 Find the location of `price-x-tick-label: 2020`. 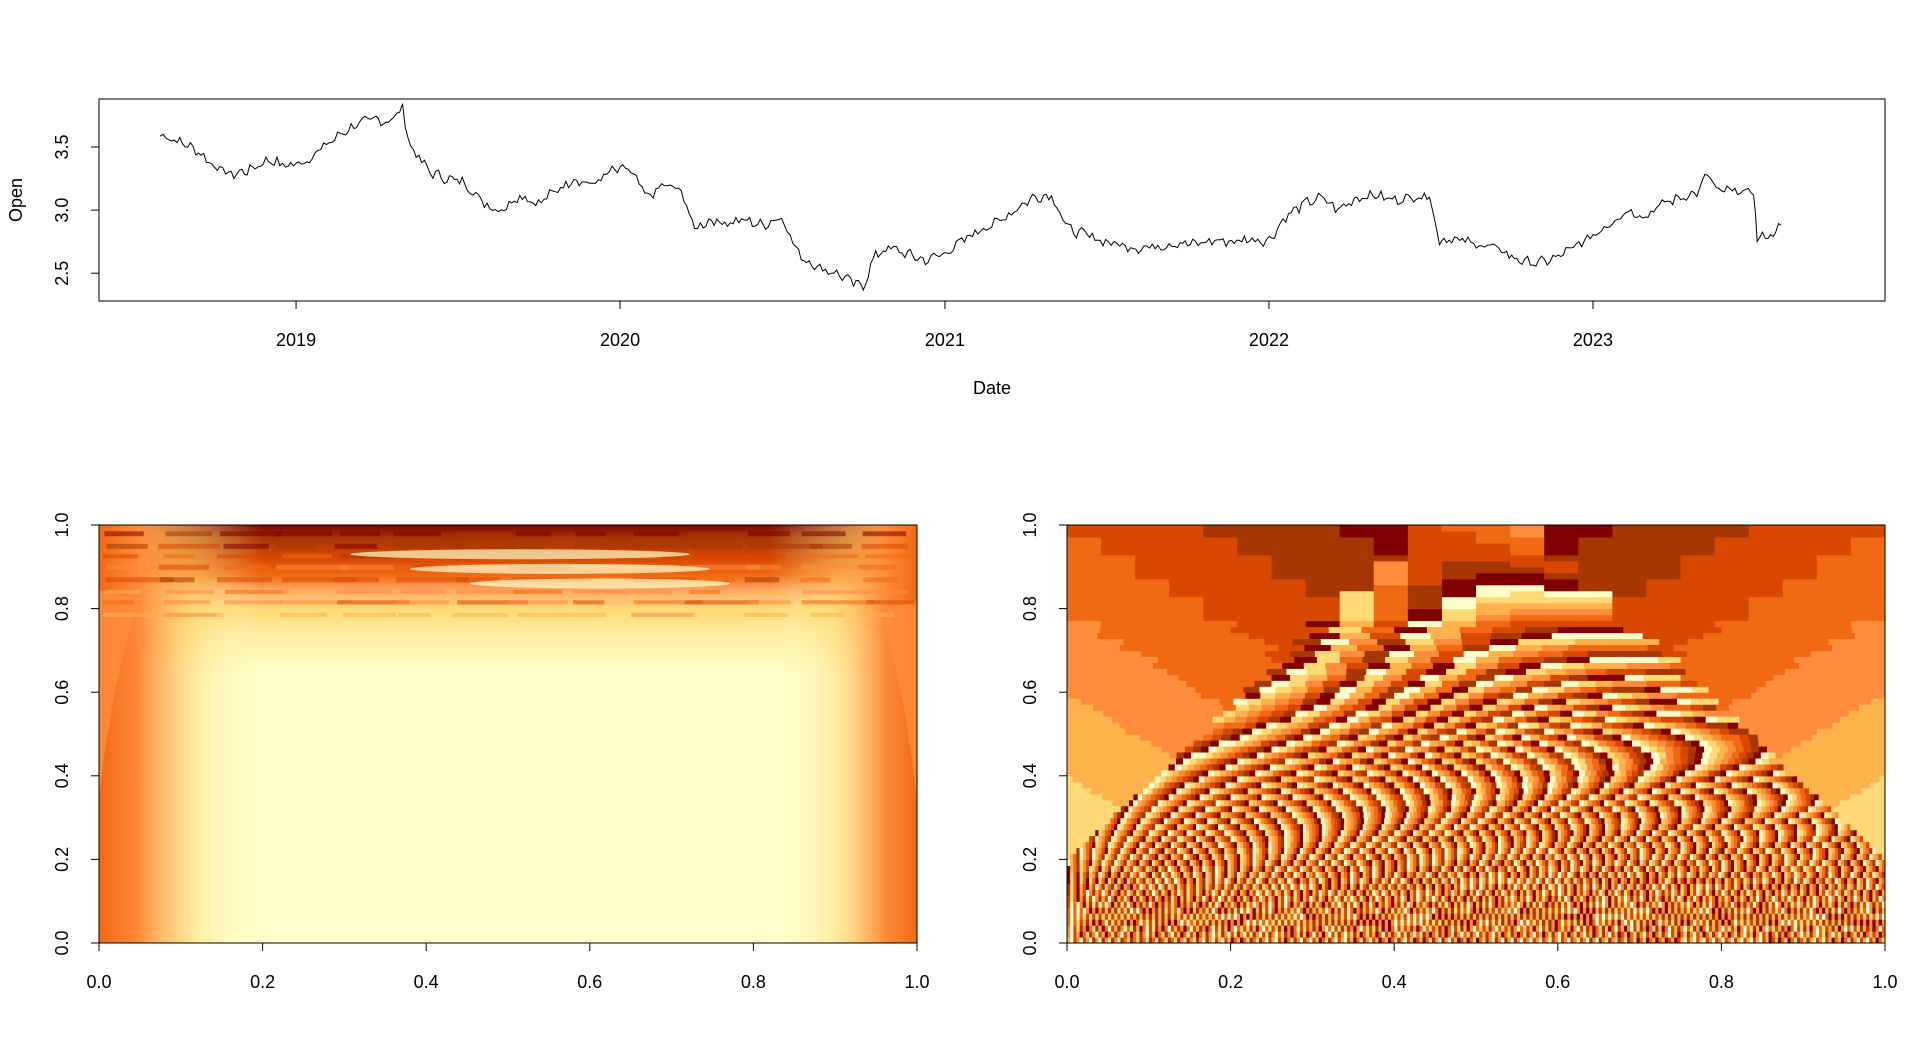

price-x-tick-label: 2020 is located at coordinates (620, 340).